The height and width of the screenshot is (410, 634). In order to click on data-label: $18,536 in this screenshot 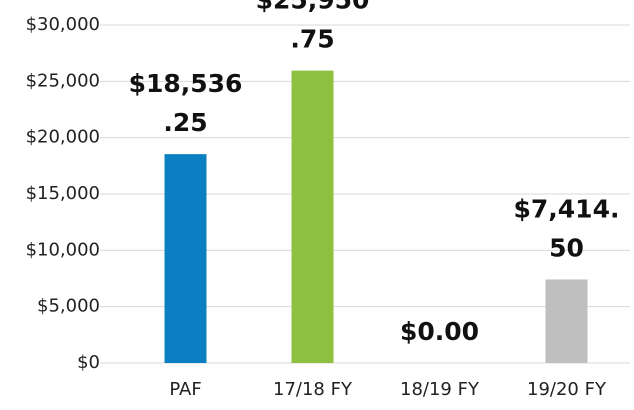, I will do `click(186, 83)`.